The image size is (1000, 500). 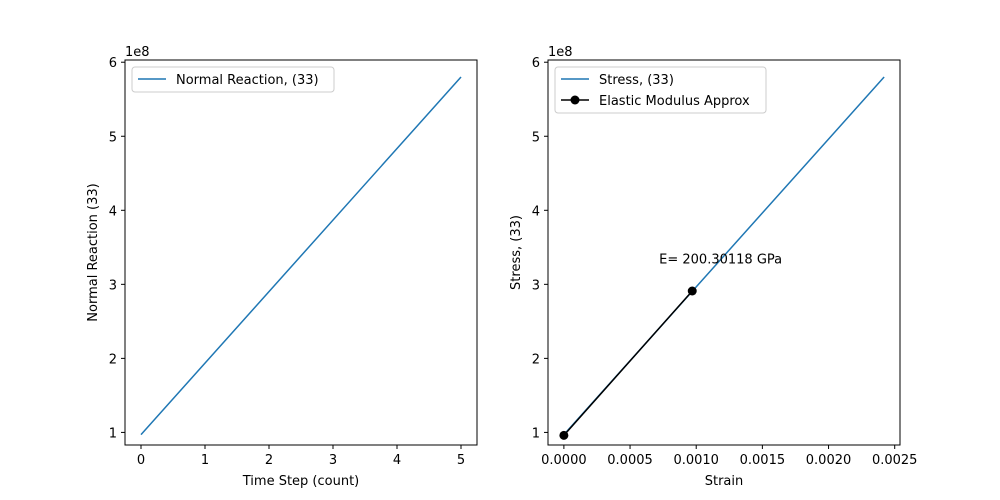 I want to click on right-xtick-label-5: 0.0025, so click(x=895, y=460).